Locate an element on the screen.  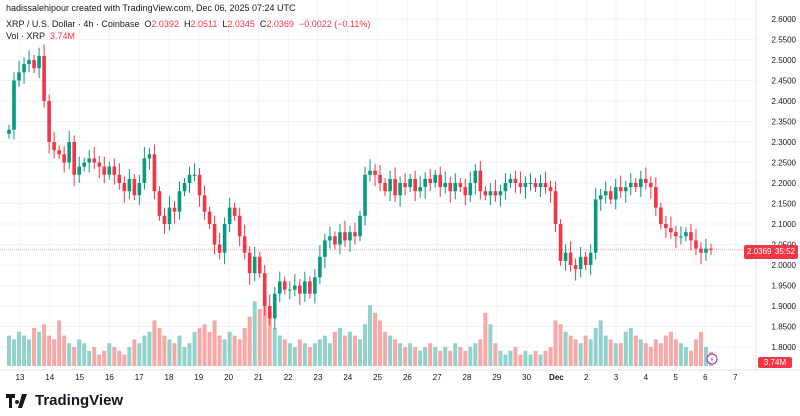
time-tick: 2 is located at coordinates (586, 377).